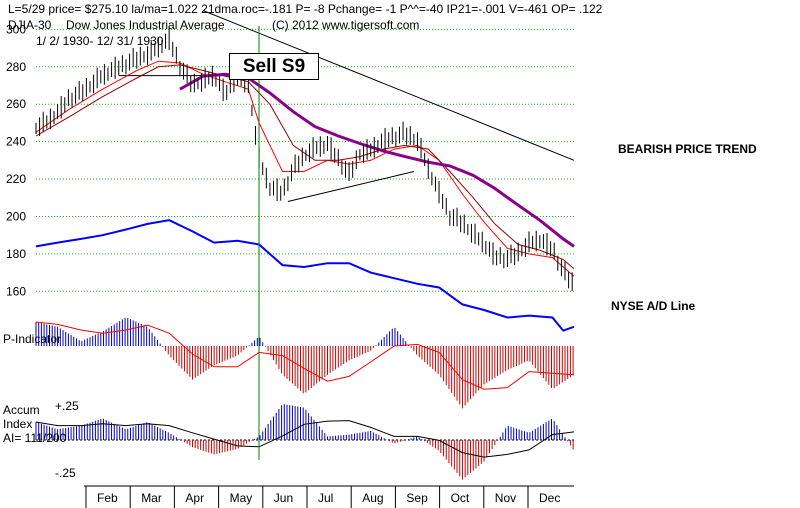 The width and height of the screenshot is (800, 508). I want to click on y-tick-label: 220, so click(16, 179).